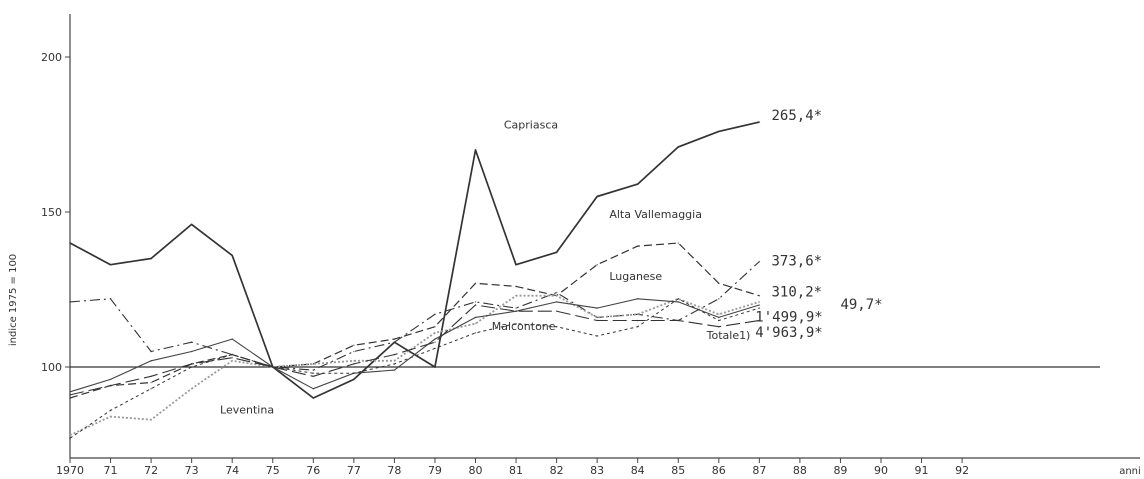 This screenshot has width=1144, height=479. I want to click on y-tick-label: 100, so click(51, 367).